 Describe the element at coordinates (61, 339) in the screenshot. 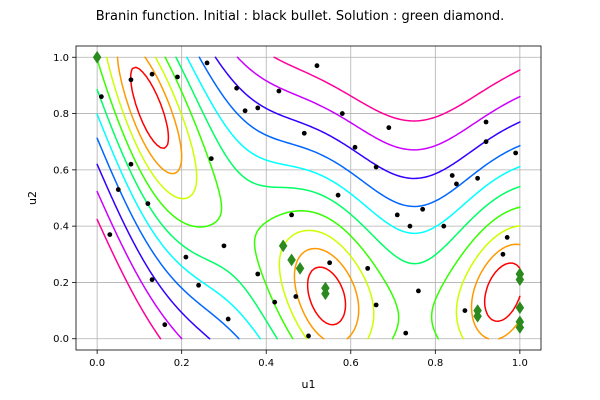

I see `y-tick-label: 0.0` at that location.